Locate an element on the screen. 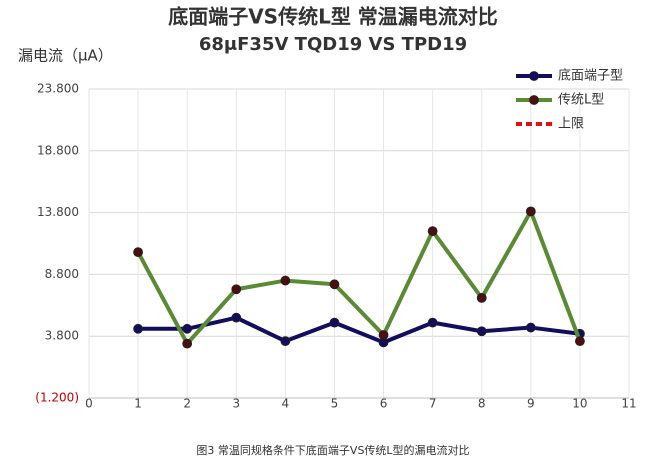 The image size is (666, 466). y-tick-label: 8.800 is located at coordinates (62, 274).